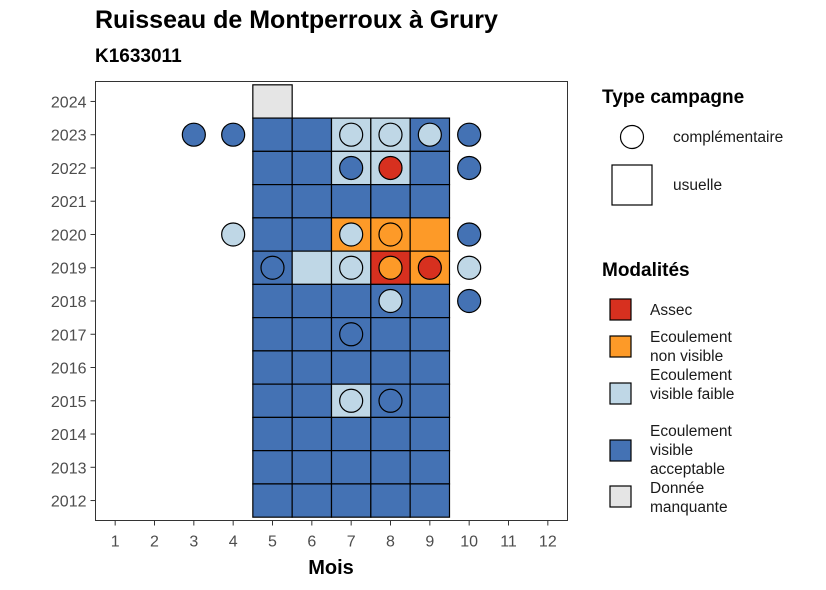 This screenshot has width=826, height=590. What do you see at coordinates (69, 102) in the screenshot?
I see `y-tick-label: 2024` at bounding box center [69, 102].